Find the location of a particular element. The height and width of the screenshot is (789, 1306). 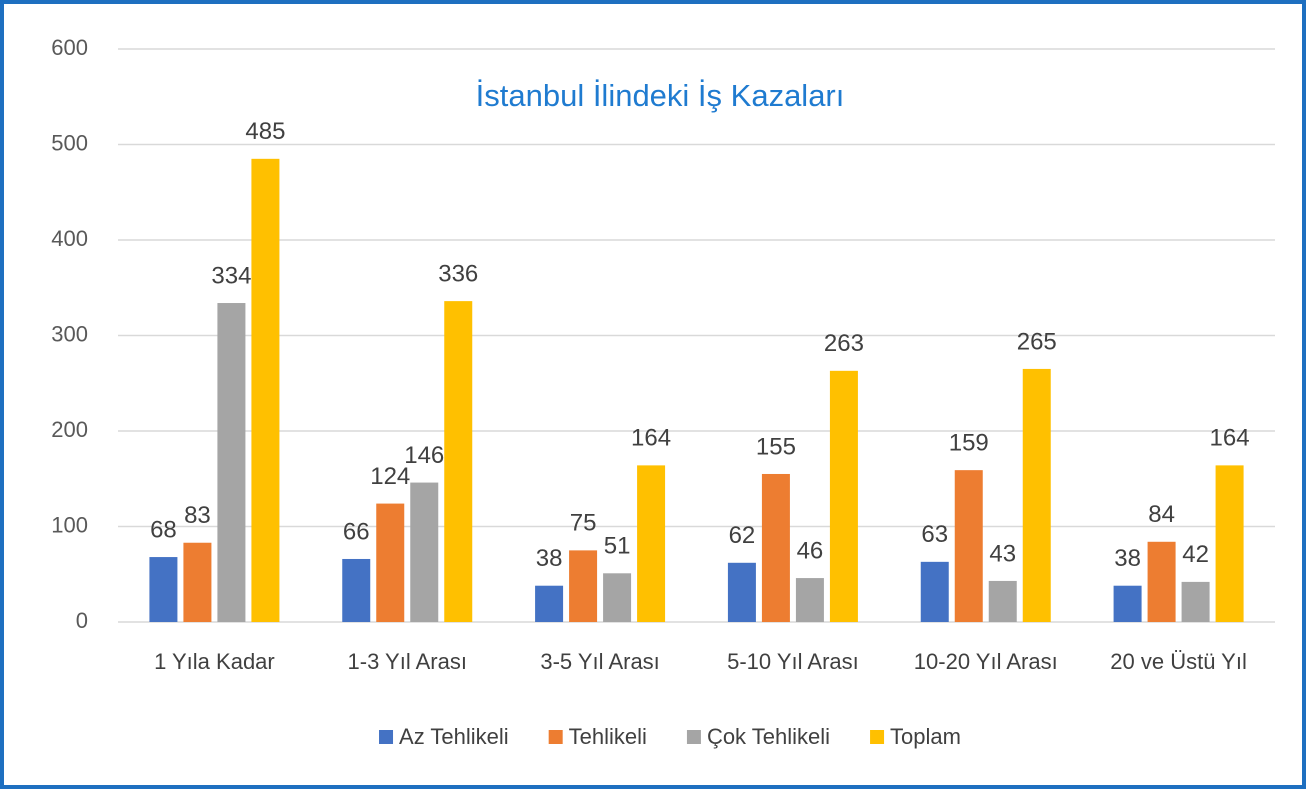

legend-label: Tehlikeli is located at coordinates (608, 736).